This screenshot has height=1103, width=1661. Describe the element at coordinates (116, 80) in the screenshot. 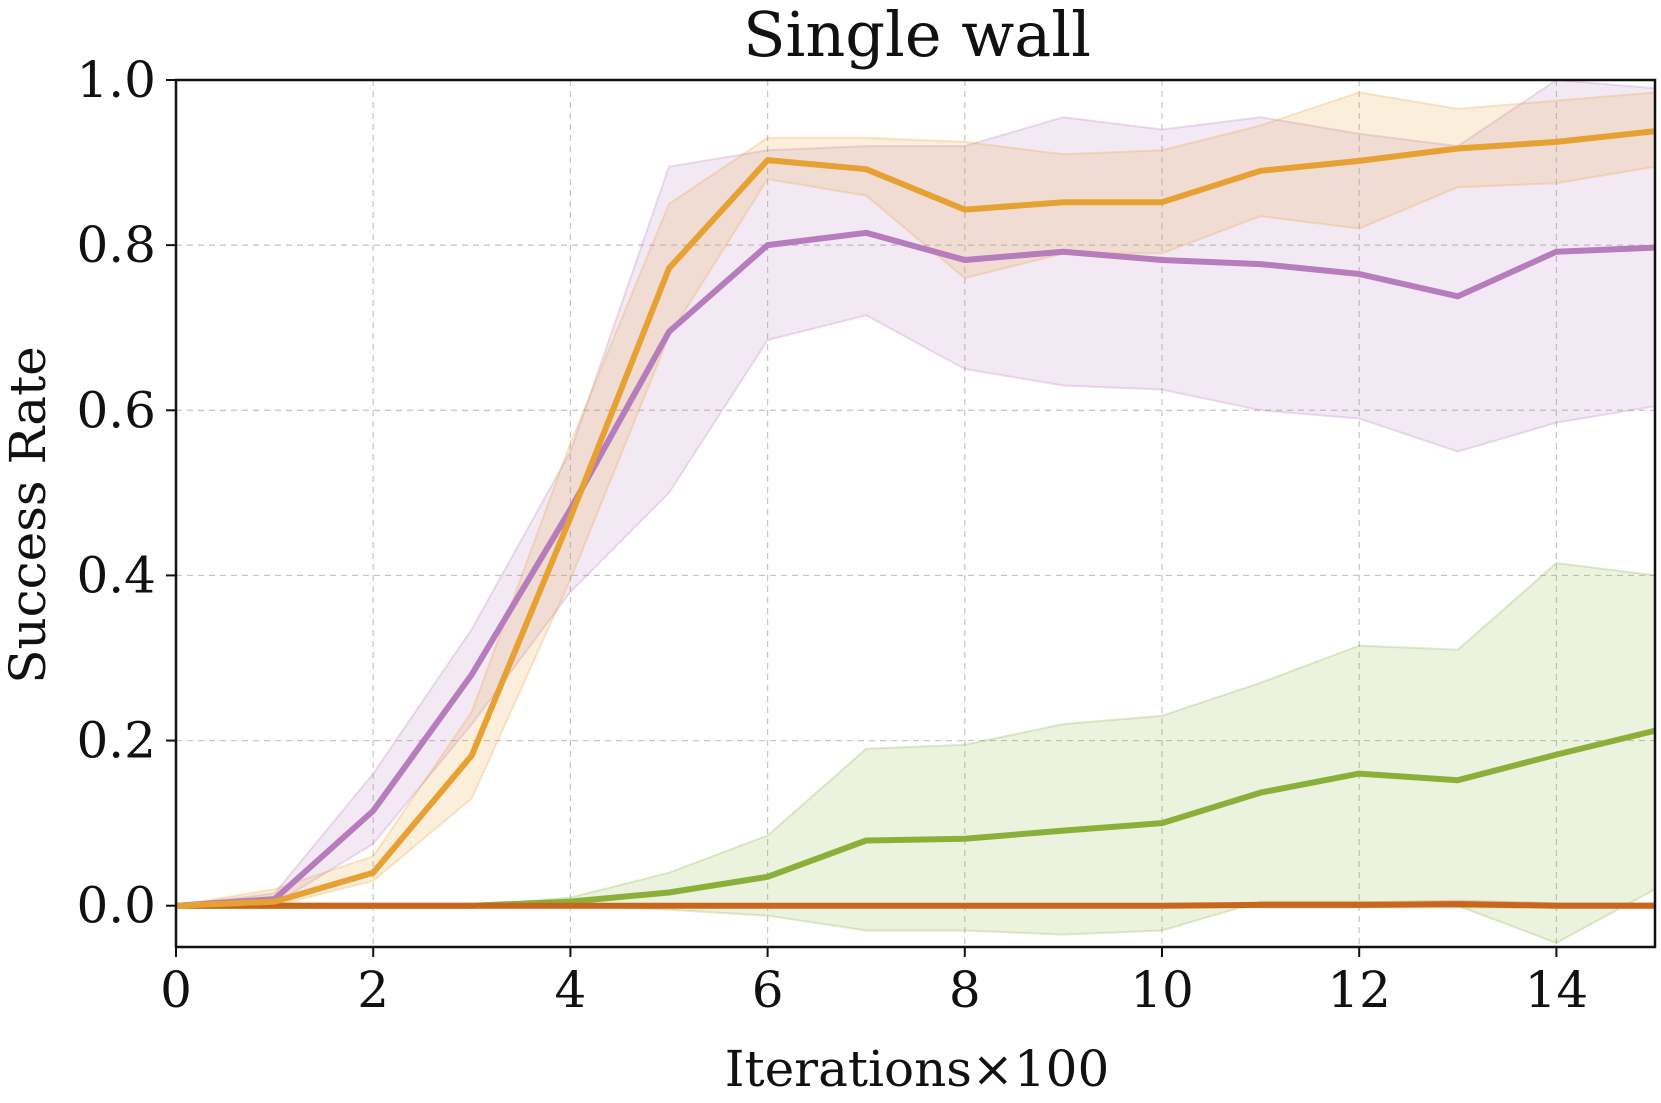

I see `y-tick-label: 1.0` at that location.